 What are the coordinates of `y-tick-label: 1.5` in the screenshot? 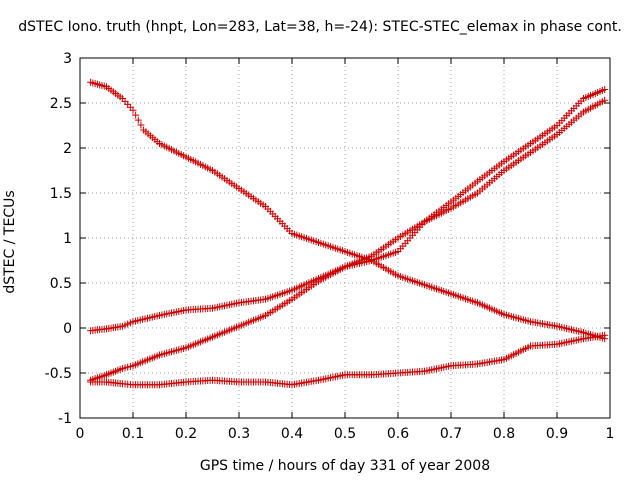 It's located at (61, 194).